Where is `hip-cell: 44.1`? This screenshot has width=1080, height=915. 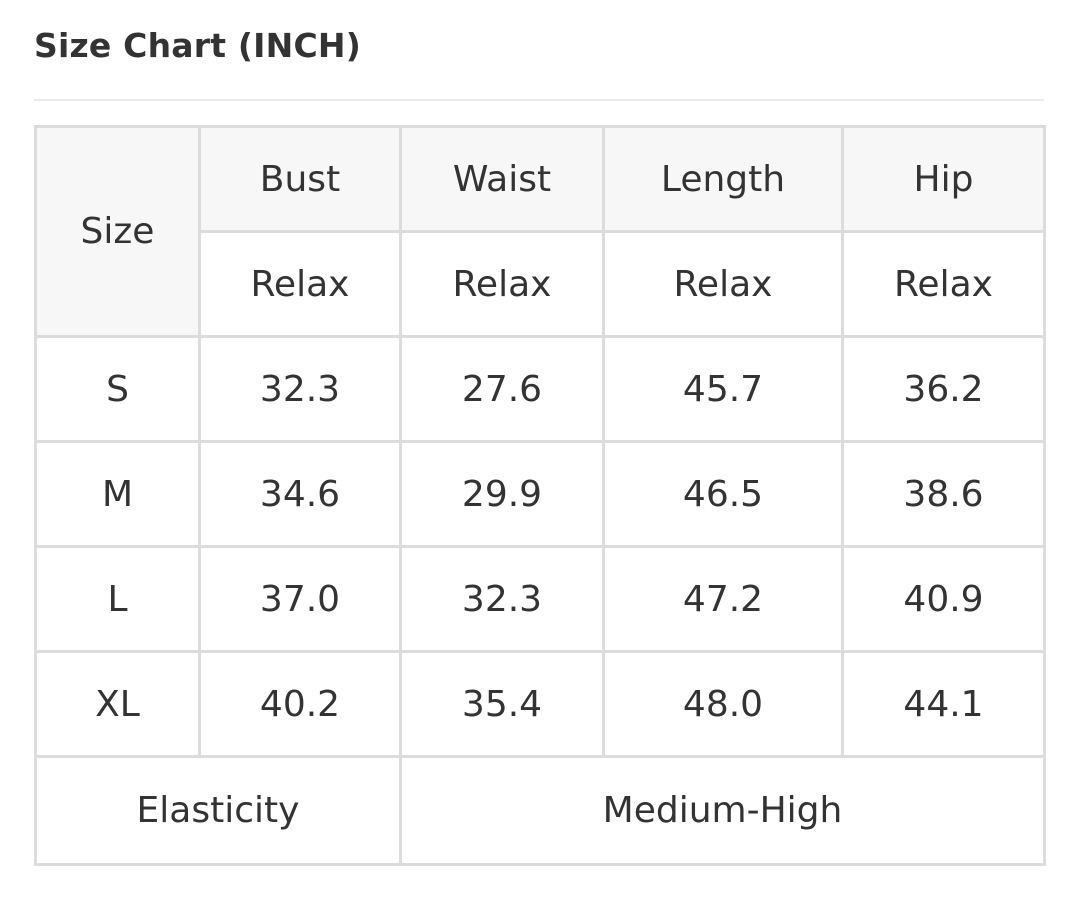
hip-cell: 44.1 is located at coordinates (943, 704).